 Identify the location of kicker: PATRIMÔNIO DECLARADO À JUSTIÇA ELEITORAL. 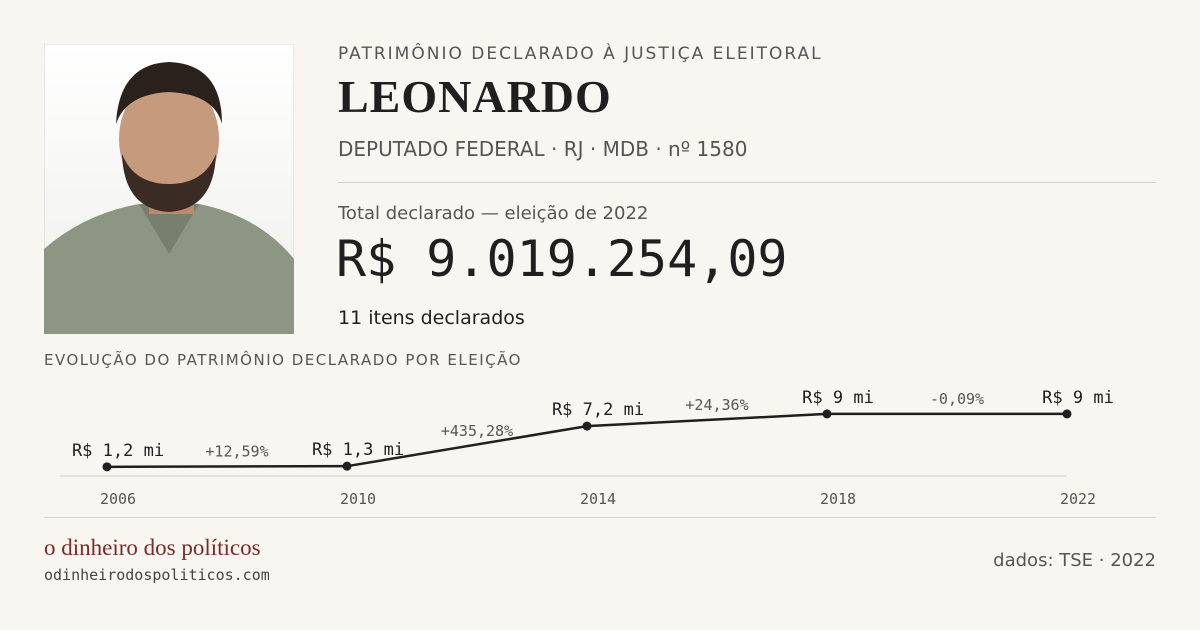
(580, 54).